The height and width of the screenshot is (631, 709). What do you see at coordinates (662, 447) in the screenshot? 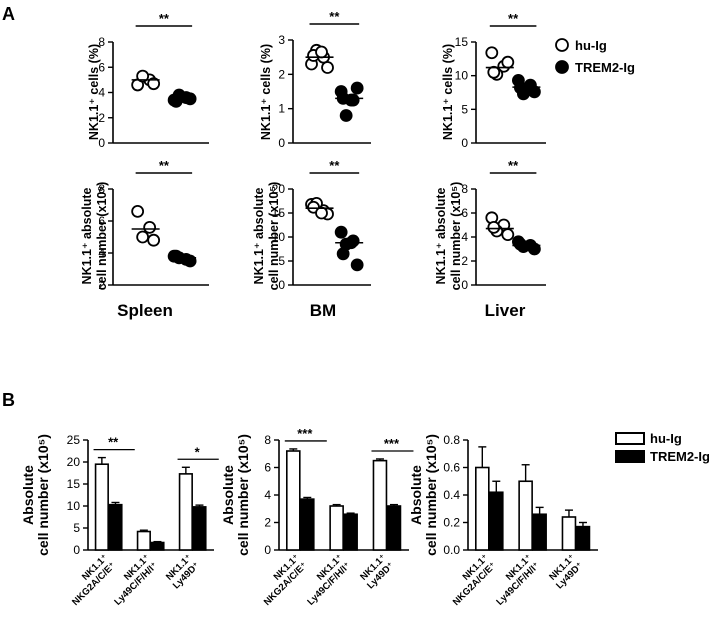
I see `legend-b: hu-Ig TREM2-Ig` at bounding box center [662, 447].